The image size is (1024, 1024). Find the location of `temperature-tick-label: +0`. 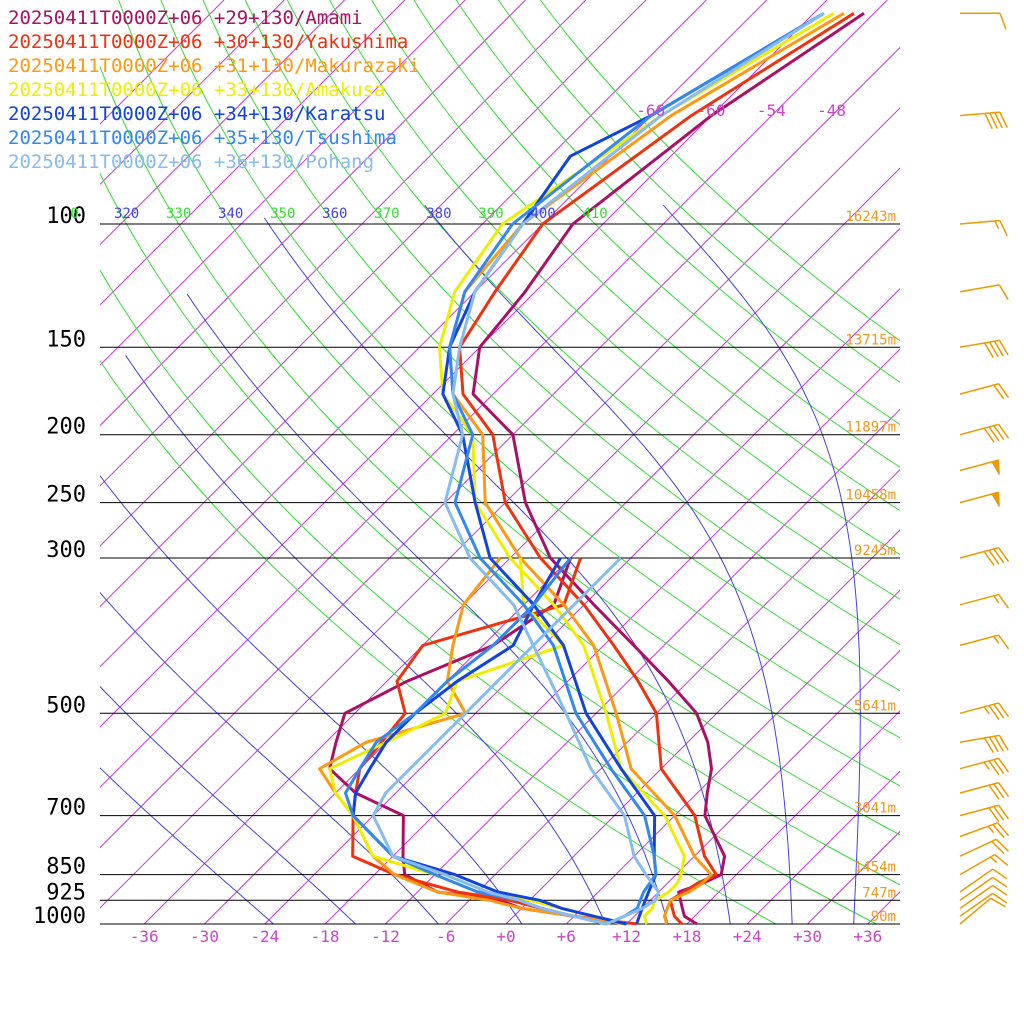

temperature-tick-label: +0 is located at coordinates (505, 936).